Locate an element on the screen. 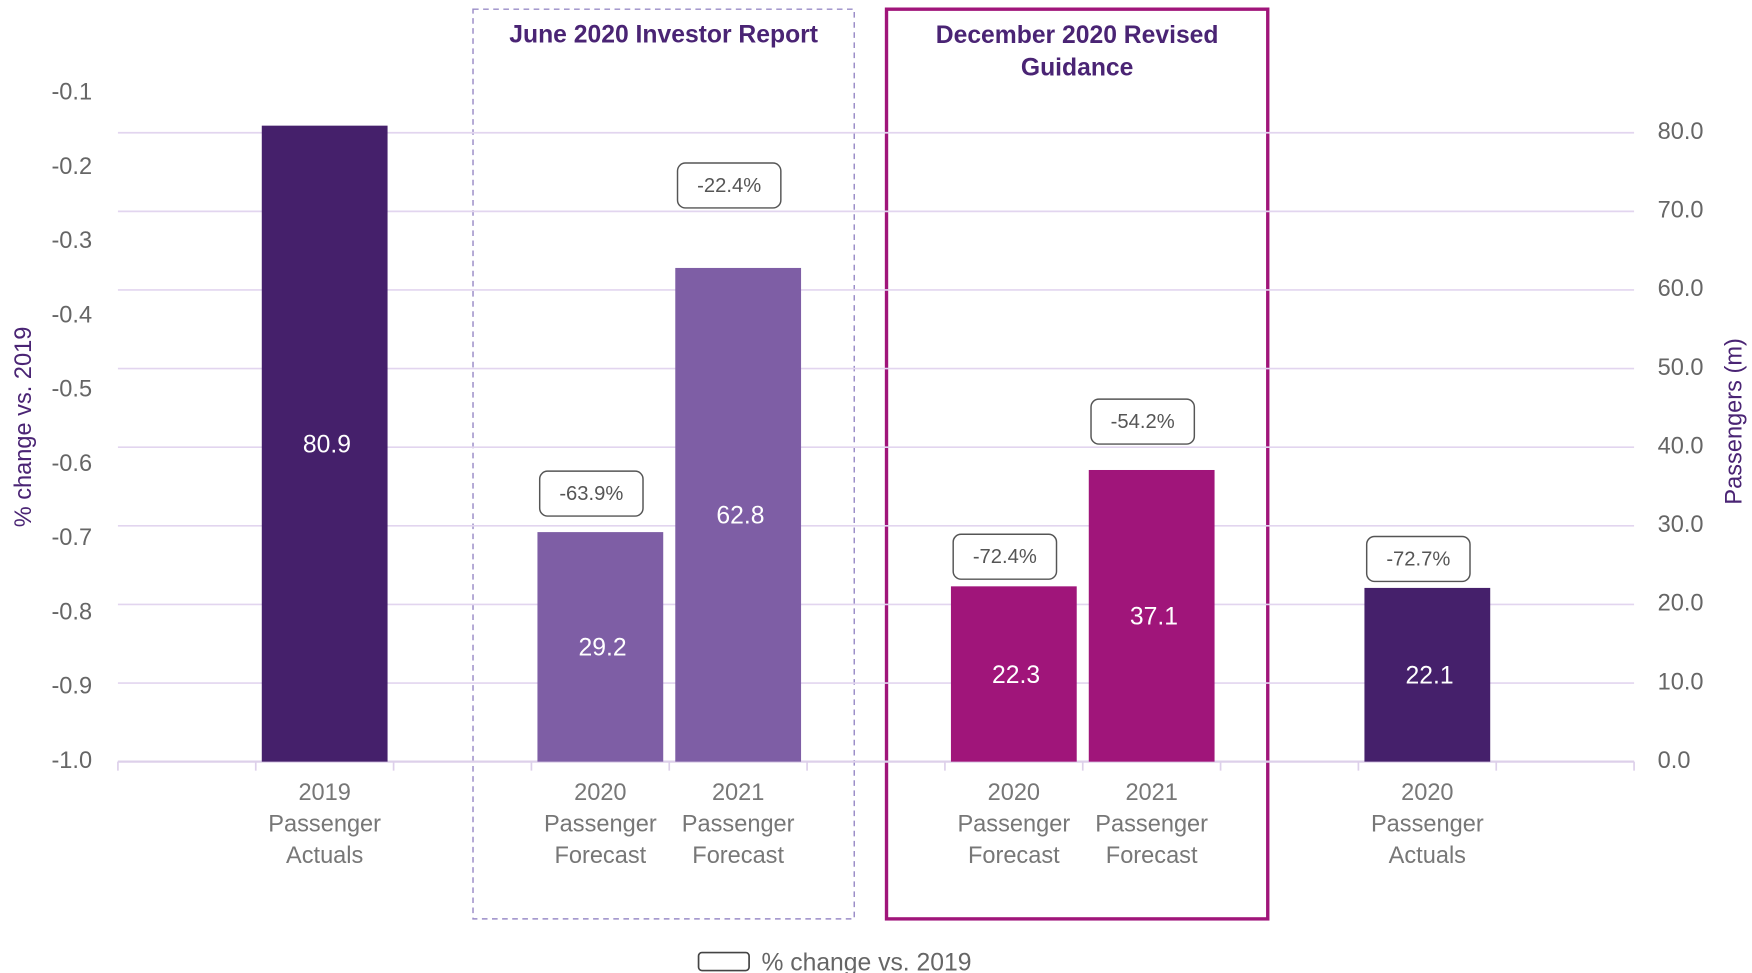 The image size is (1752, 973). bar-value-label: 22.1 is located at coordinates (1430, 676).